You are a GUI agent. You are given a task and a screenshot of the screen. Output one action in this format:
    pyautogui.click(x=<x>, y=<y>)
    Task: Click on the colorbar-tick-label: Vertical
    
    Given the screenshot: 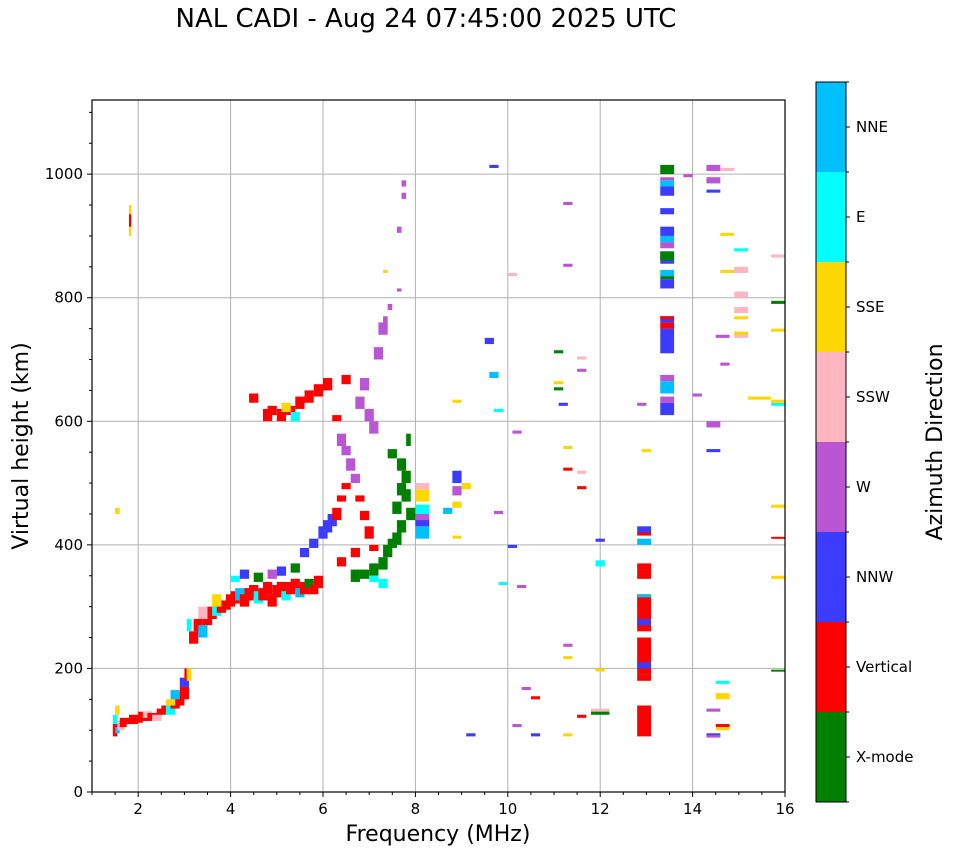 What is the action you would take?
    pyautogui.click(x=884, y=667)
    